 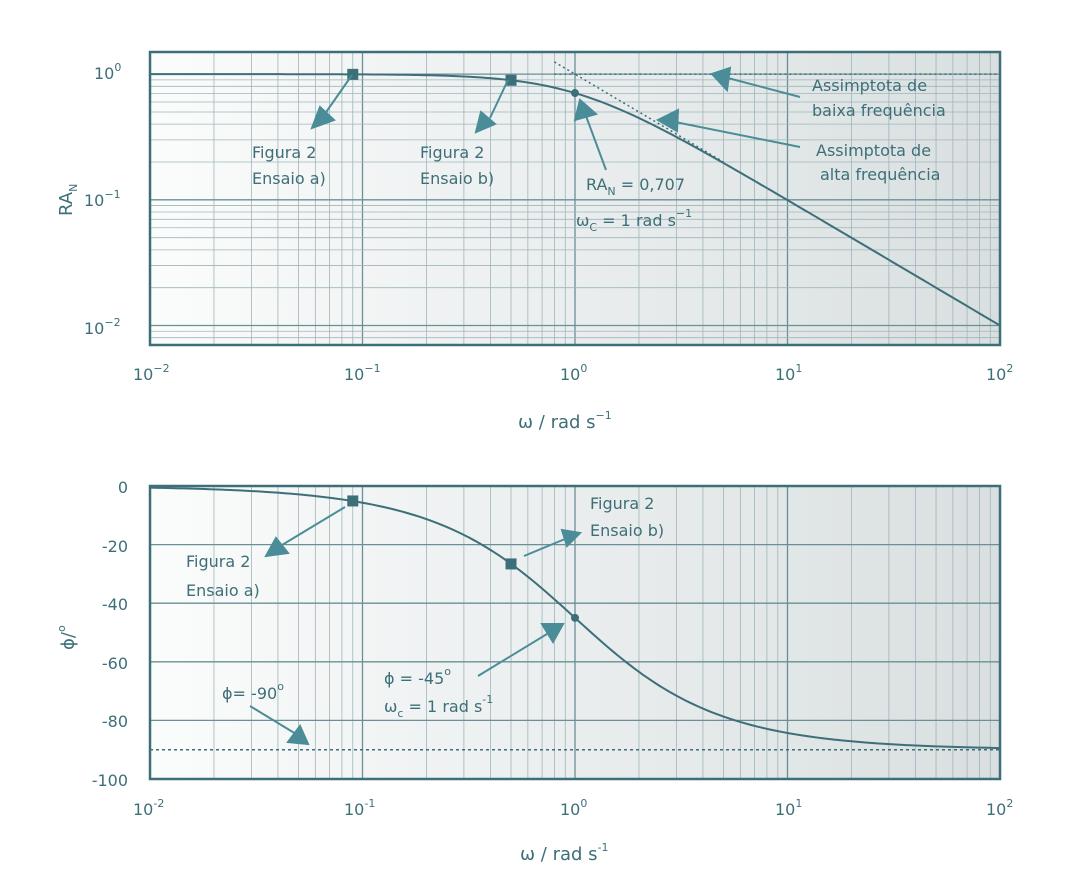 What do you see at coordinates (463, 558) in the screenshot?
I see `phase-markers` at bounding box center [463, 558].